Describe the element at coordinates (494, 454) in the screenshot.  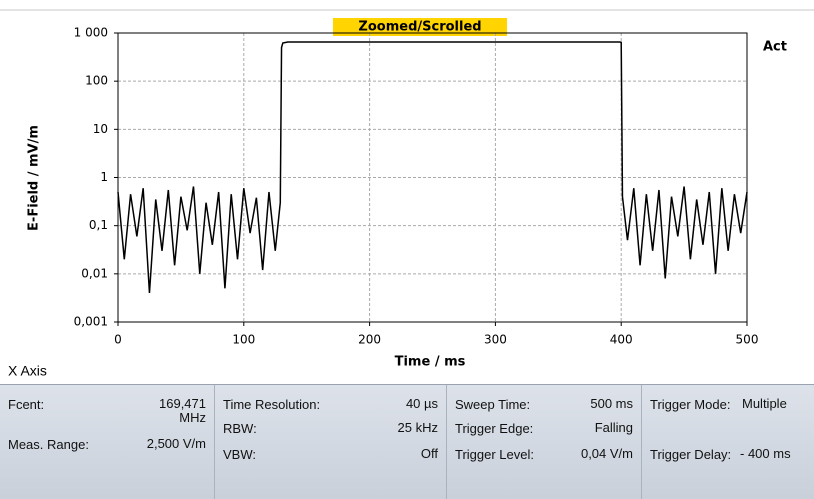
I see `item-label: Trigger Level:` at that location.